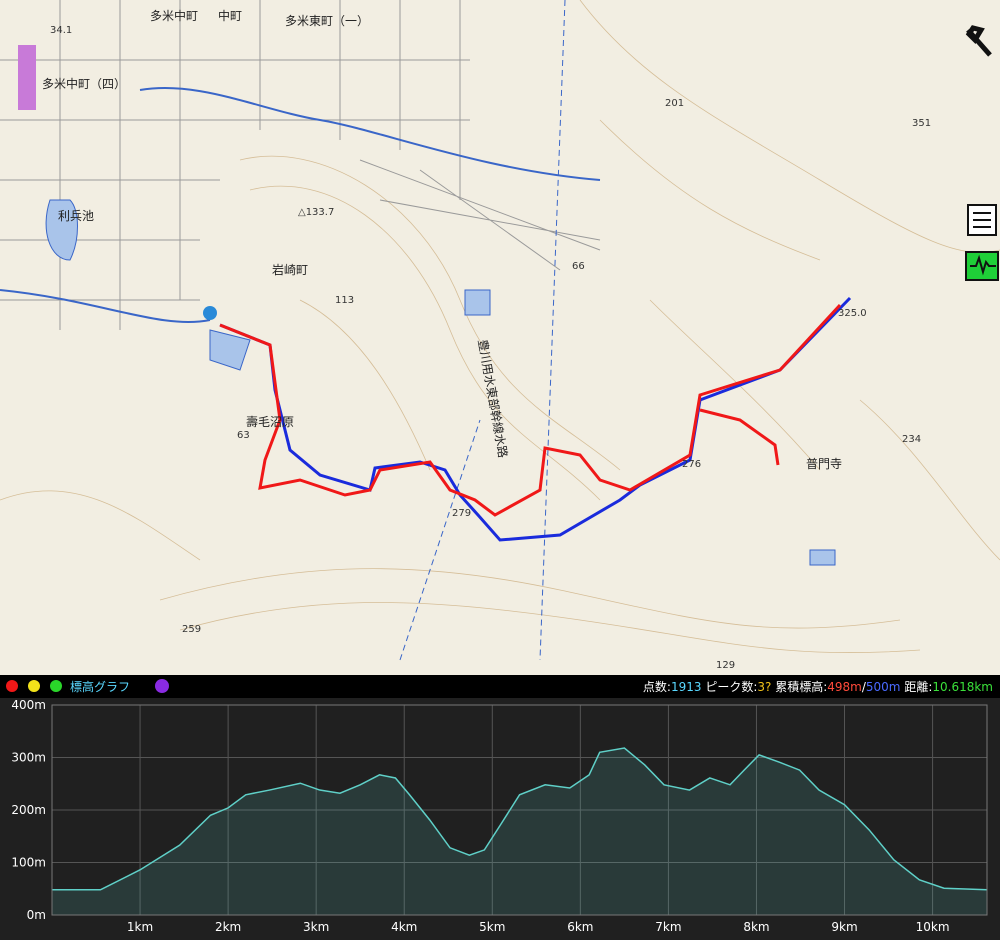  I want to click on map-label: 利兵池, so click(76, 216).